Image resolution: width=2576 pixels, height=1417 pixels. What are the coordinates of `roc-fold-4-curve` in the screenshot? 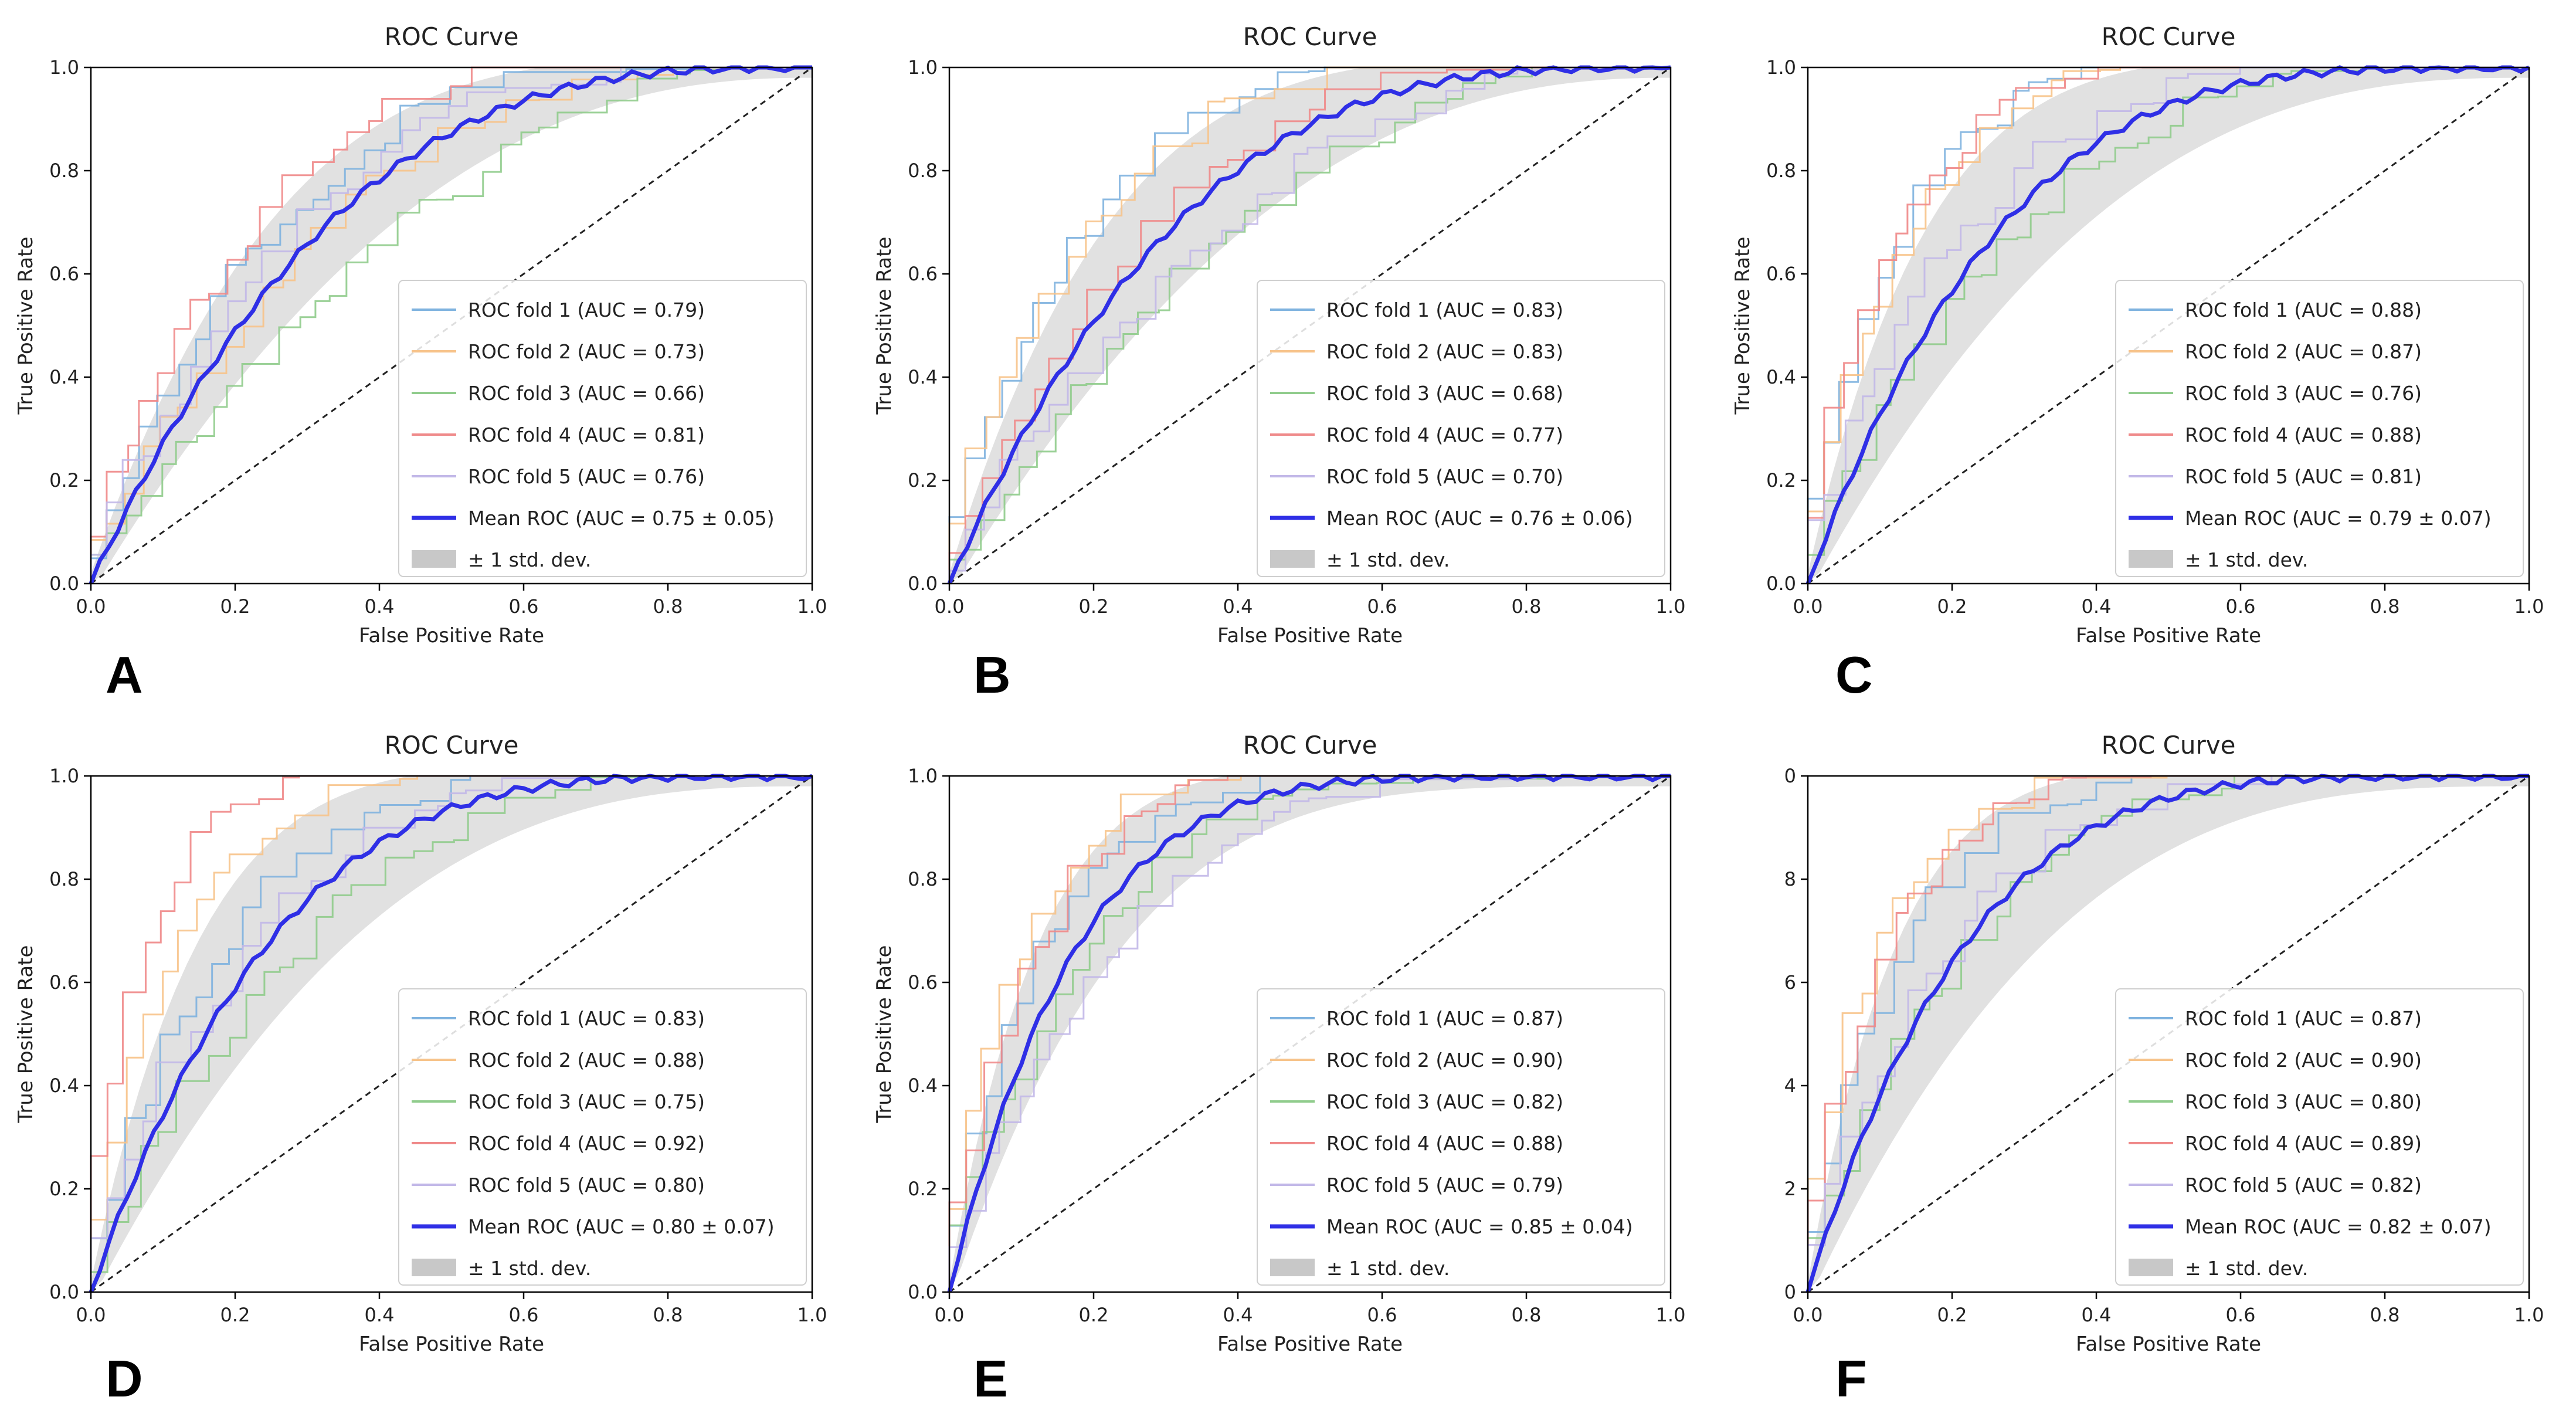 It's located at (1309, 325).